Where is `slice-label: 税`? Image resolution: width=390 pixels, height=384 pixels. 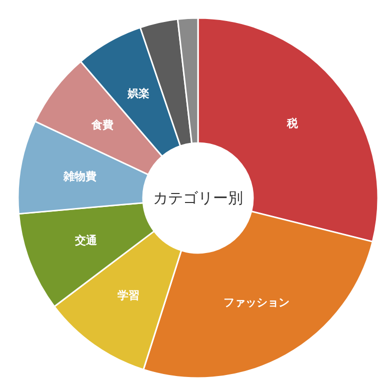 slice-label: 税 is located at coordinates (293, 123).